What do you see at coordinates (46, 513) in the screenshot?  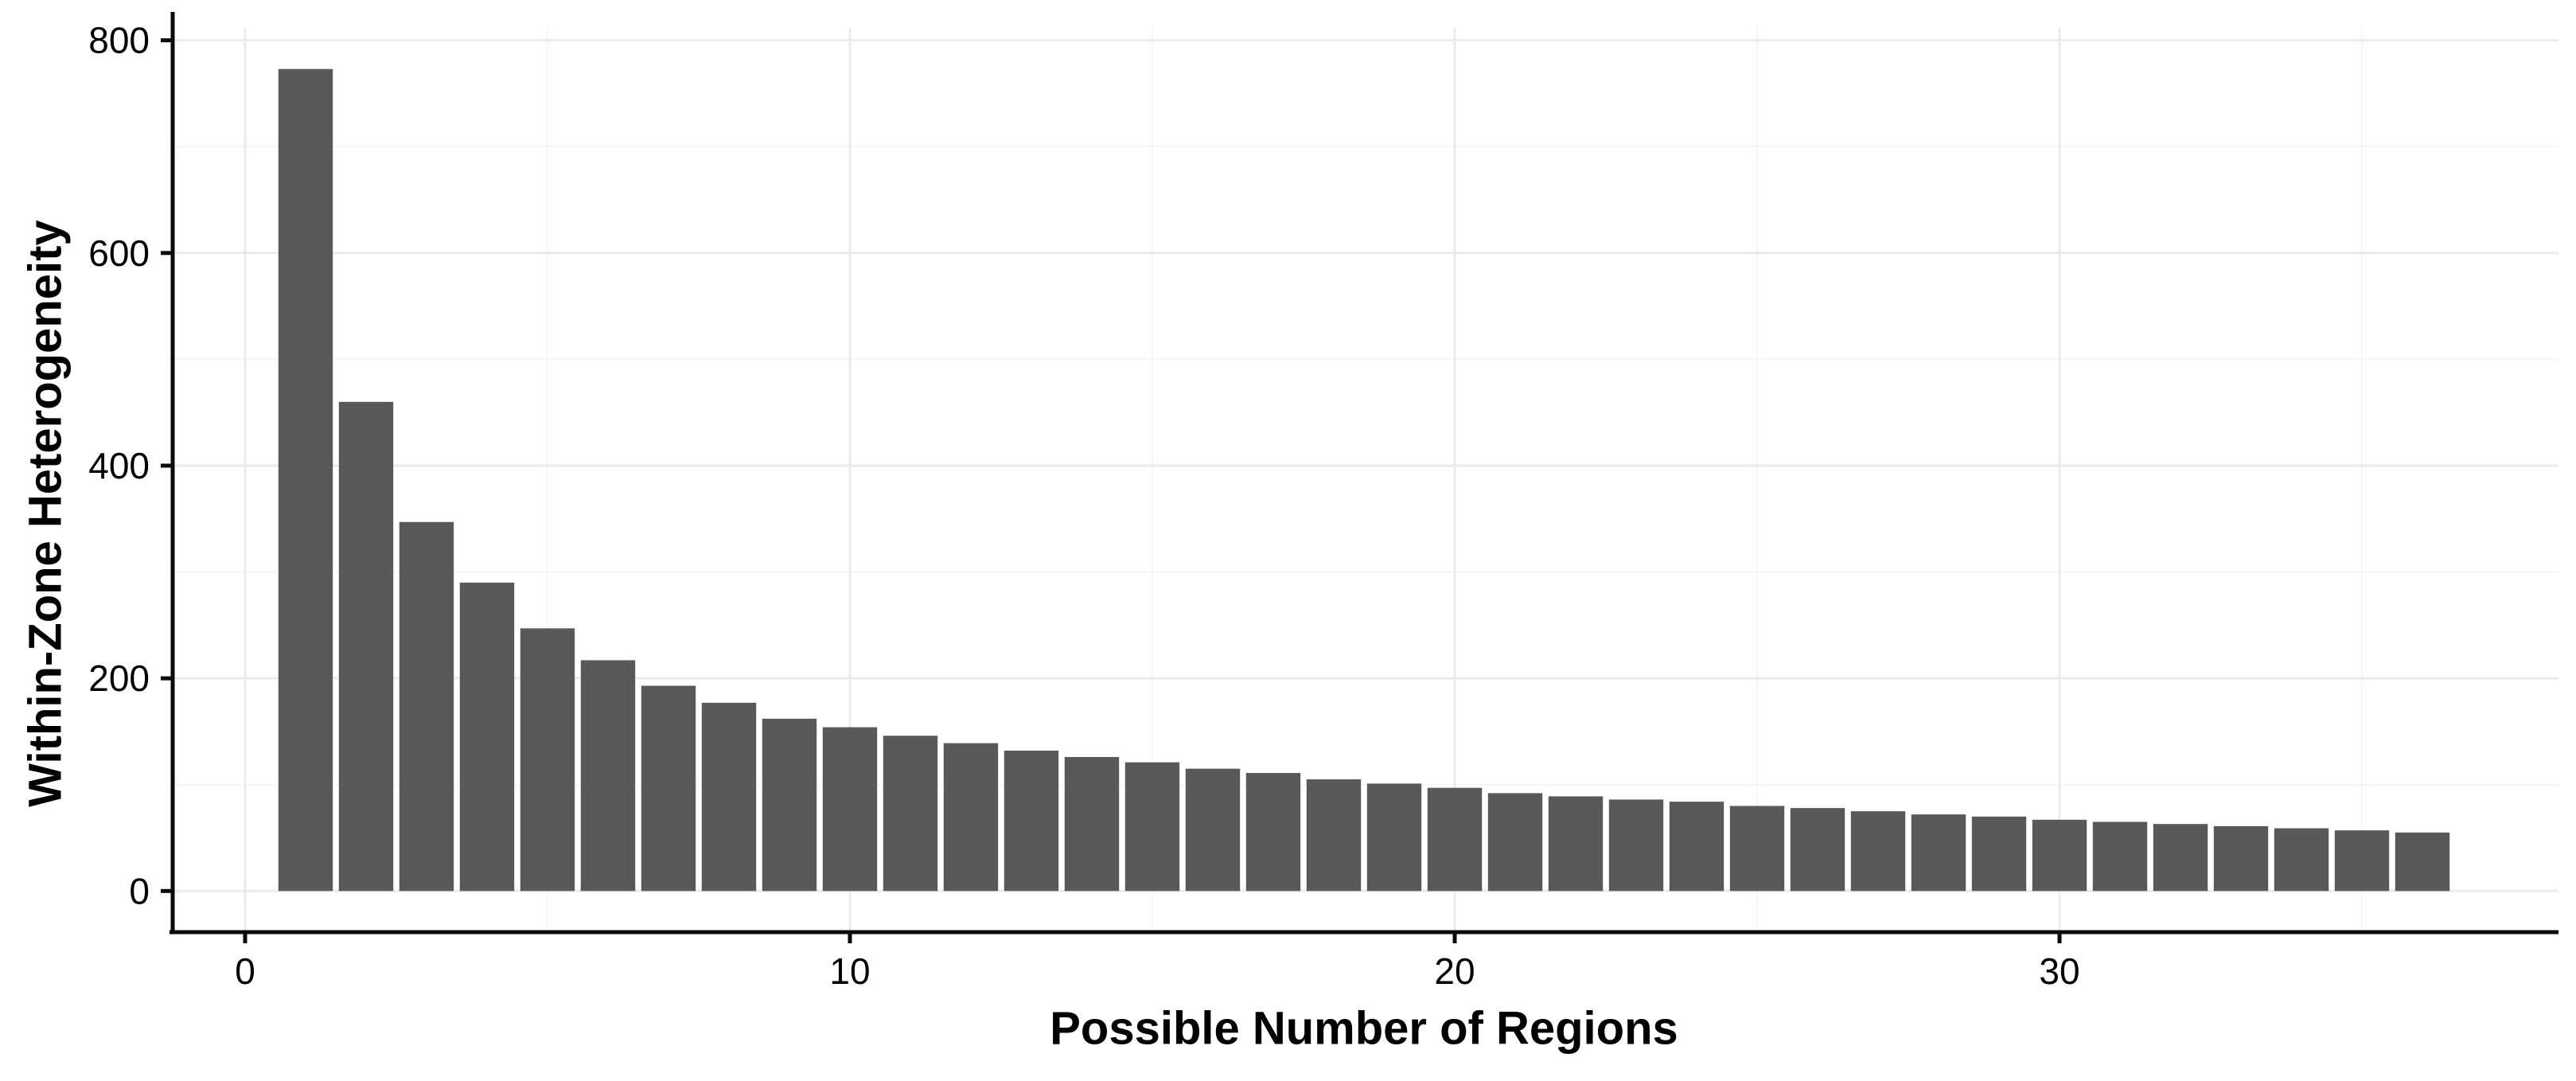 I see `y-axis-title: Within-Zone Heterogeneity` at bounding box center [46, 513].